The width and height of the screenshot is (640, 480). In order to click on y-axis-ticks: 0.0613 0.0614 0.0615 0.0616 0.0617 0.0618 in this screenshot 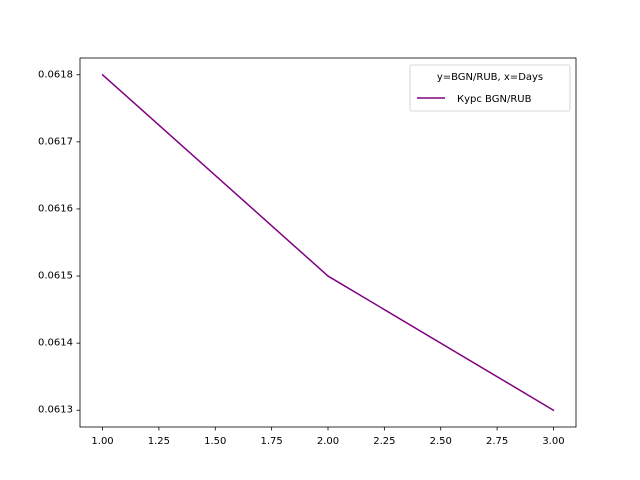, I will do `click(59, 242)`.